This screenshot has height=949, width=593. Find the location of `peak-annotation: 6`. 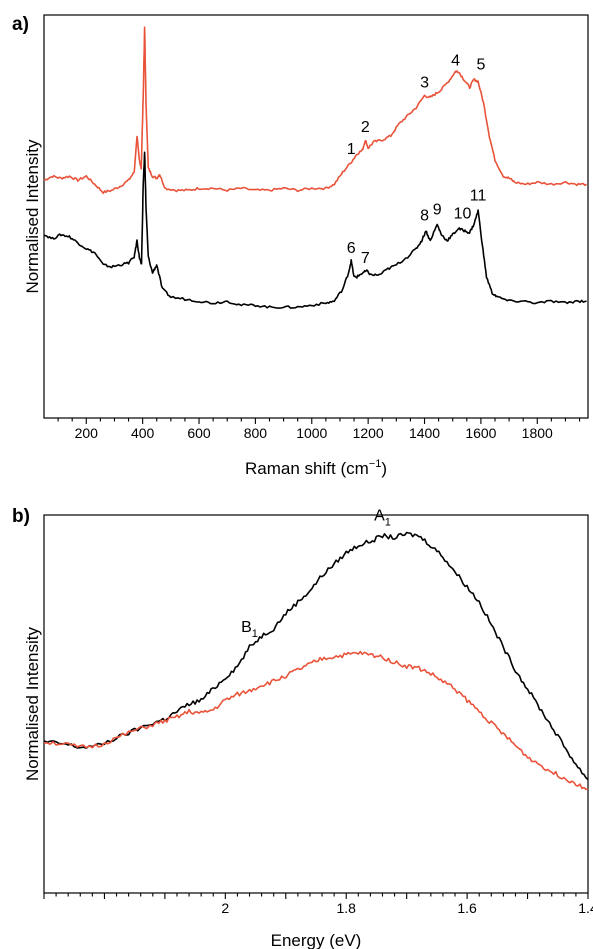

peak-annotation: 6 is located at coordinates (351, 248).